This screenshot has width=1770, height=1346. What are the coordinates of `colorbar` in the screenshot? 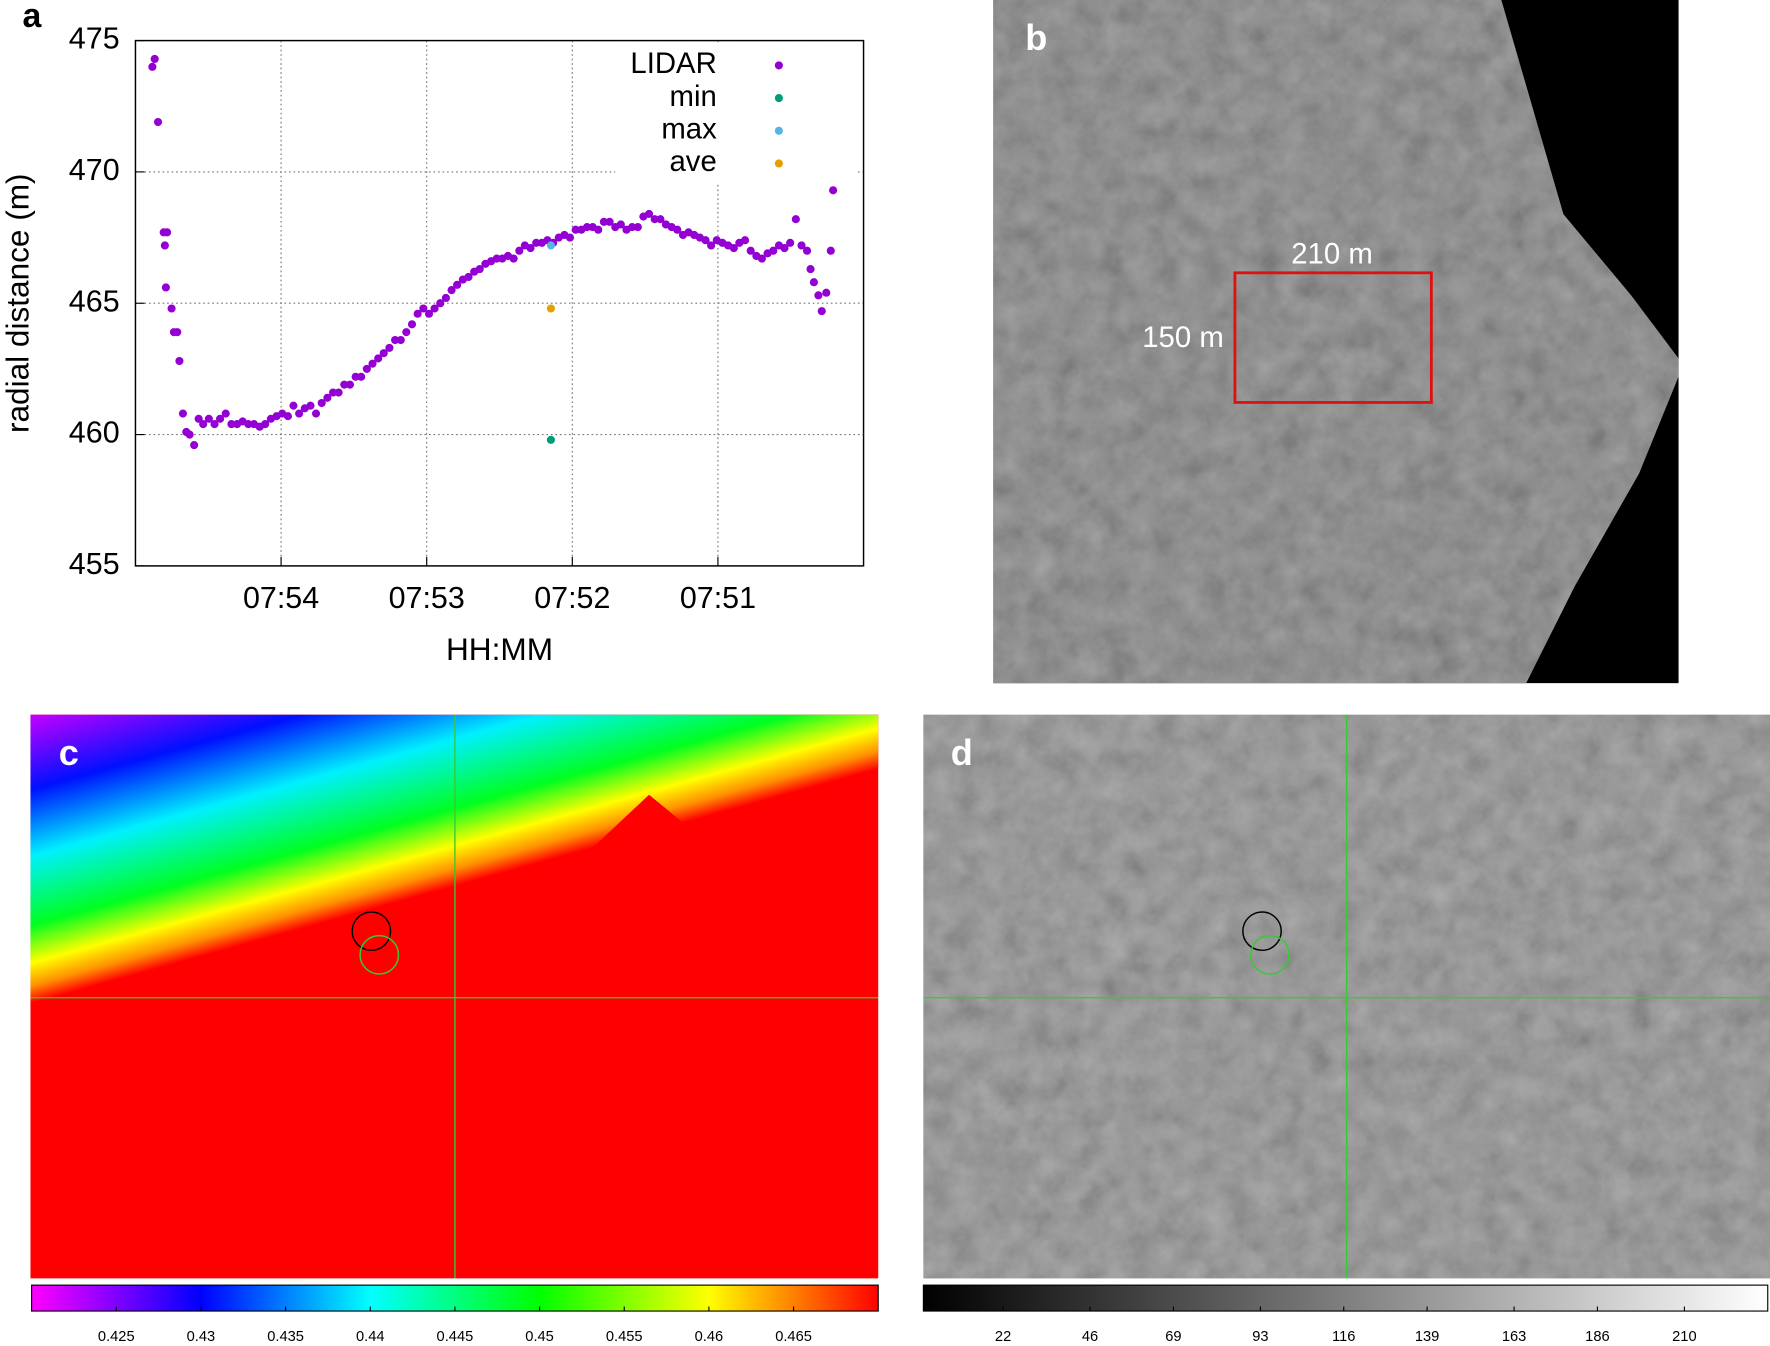 It's located at (1345, 1298).